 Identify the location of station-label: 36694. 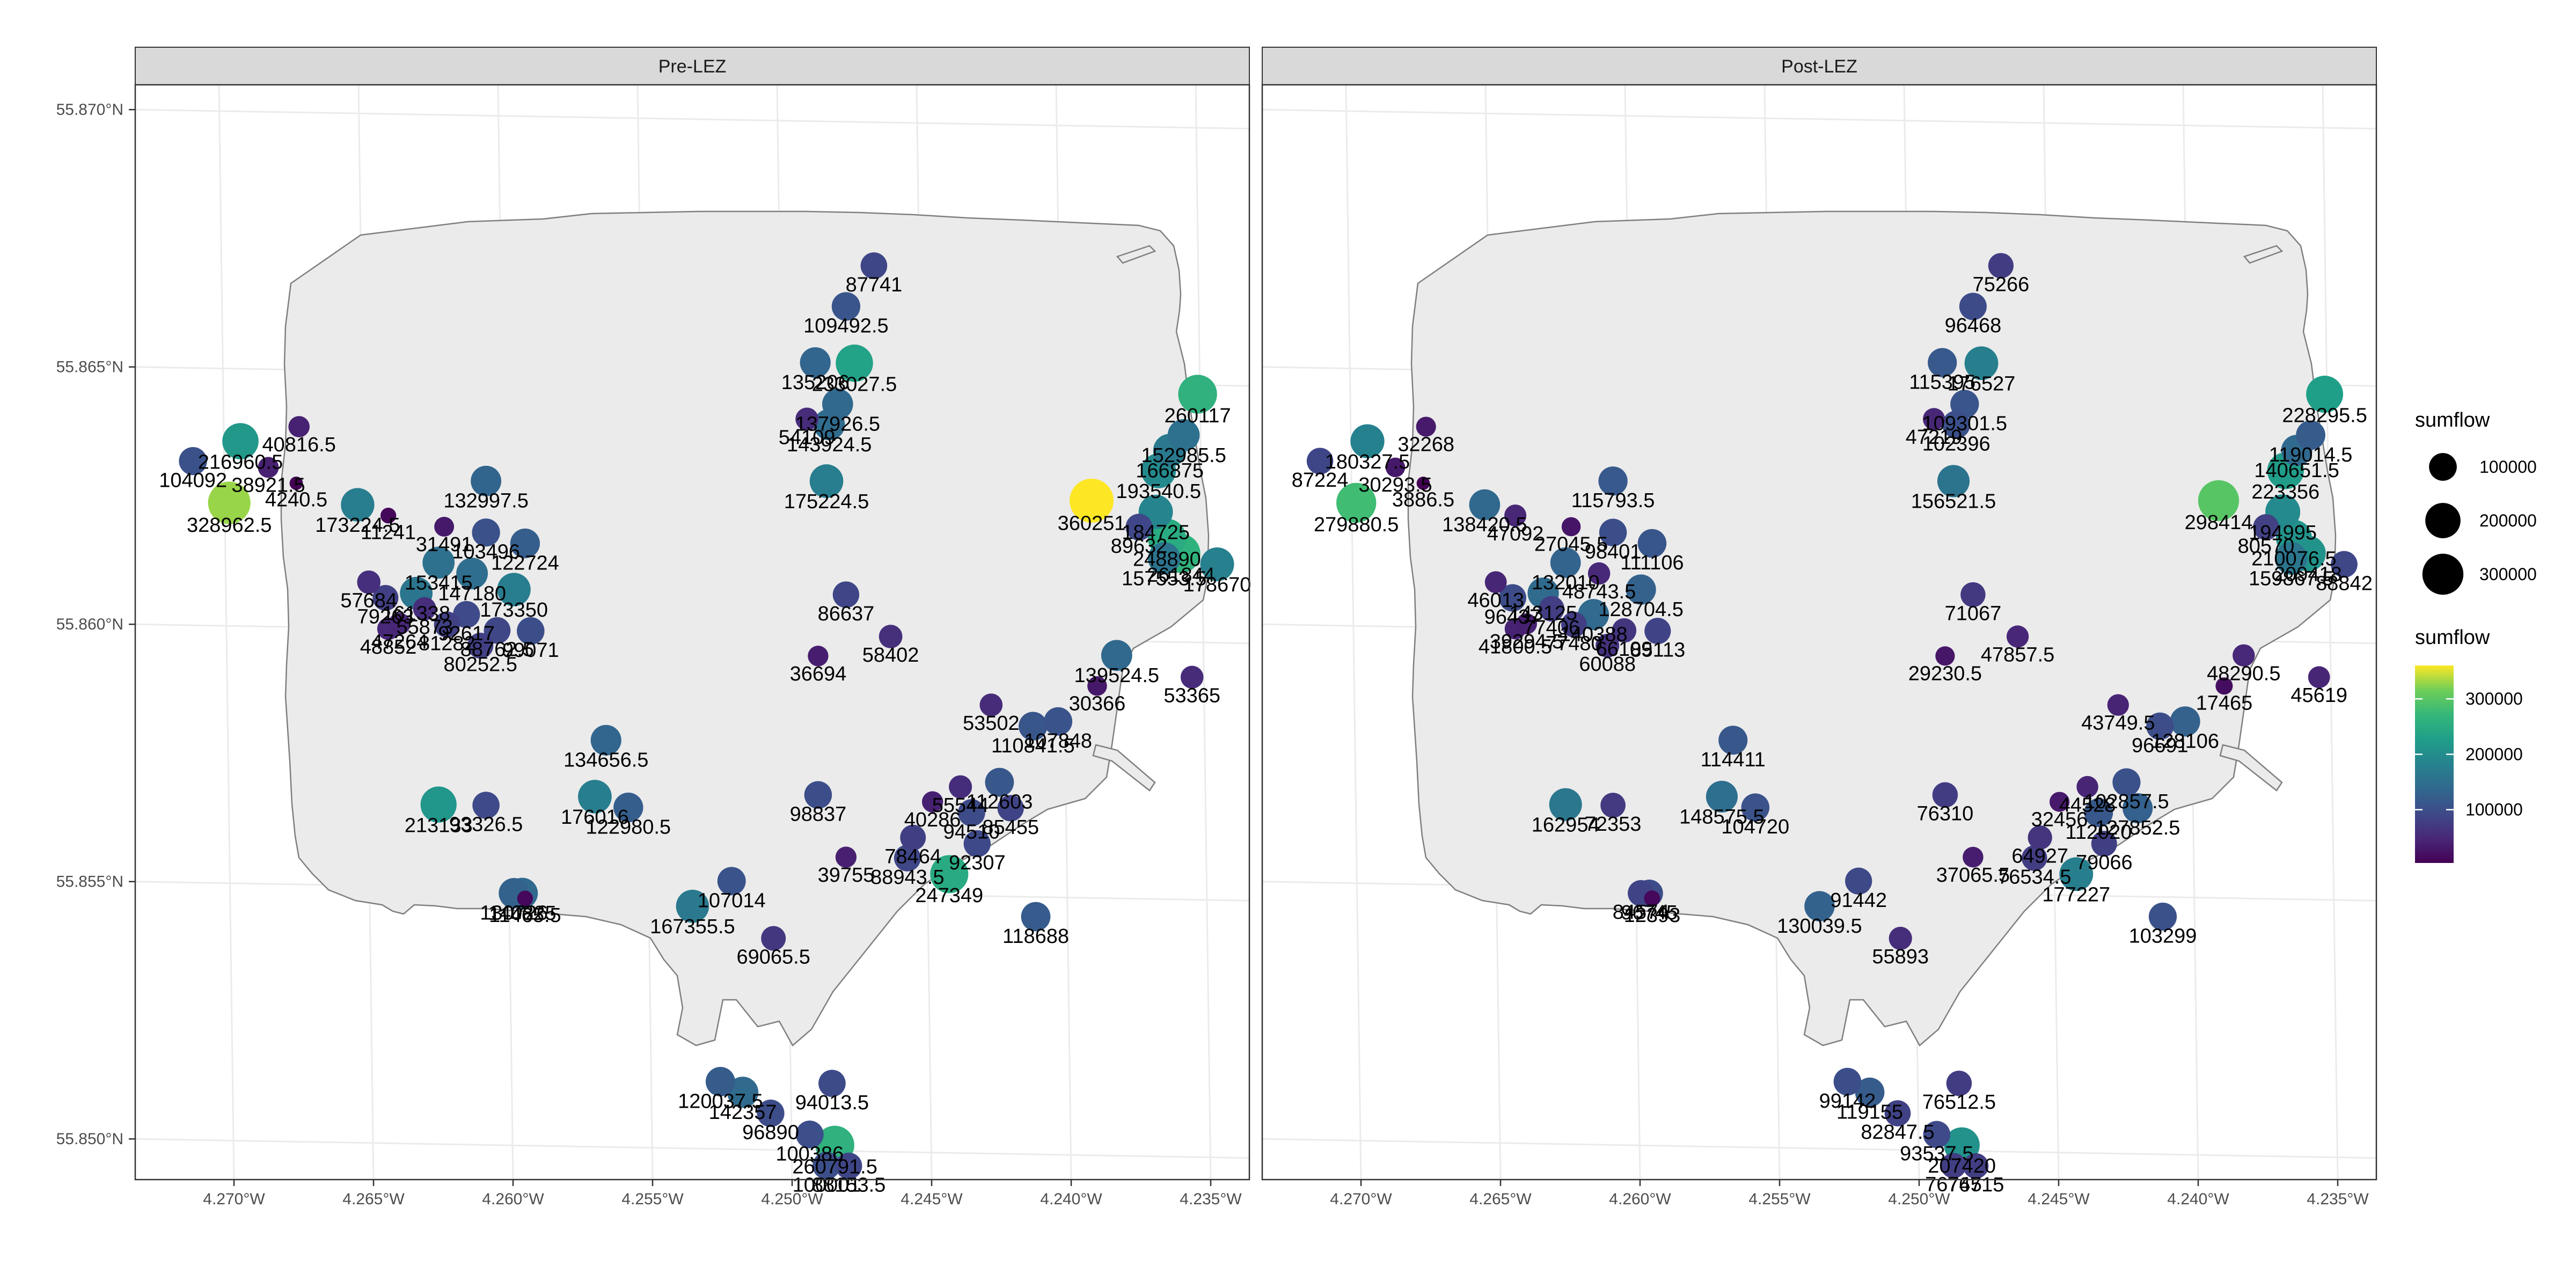
(818, 674).